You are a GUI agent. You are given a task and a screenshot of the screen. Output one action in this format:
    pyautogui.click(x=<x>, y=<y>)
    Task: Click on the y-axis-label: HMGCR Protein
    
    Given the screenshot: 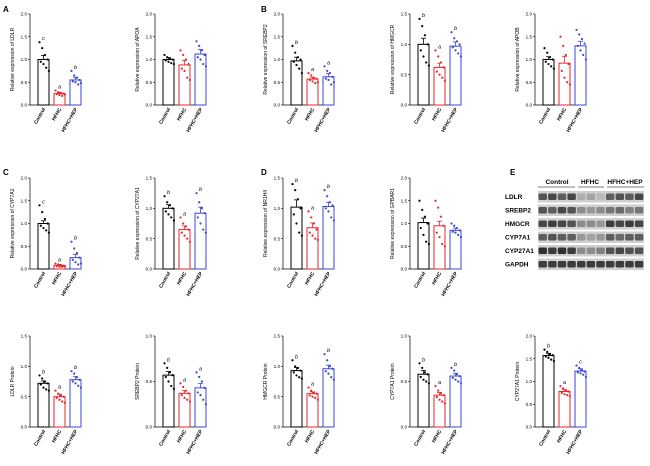 What is the action you would take?
    pyautogui.click(x=266, y=381)
    